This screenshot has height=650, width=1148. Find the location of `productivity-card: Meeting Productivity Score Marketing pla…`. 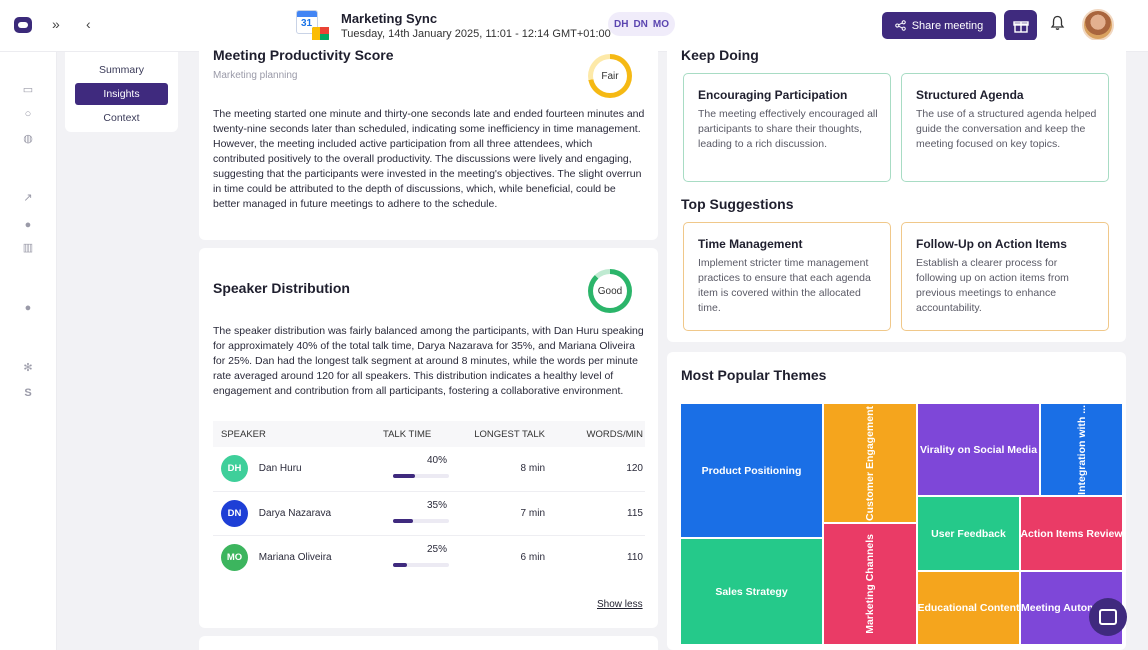

productivity-card: Meeting Productivity Score Marketing pla… is located at coordinates (428, 140).